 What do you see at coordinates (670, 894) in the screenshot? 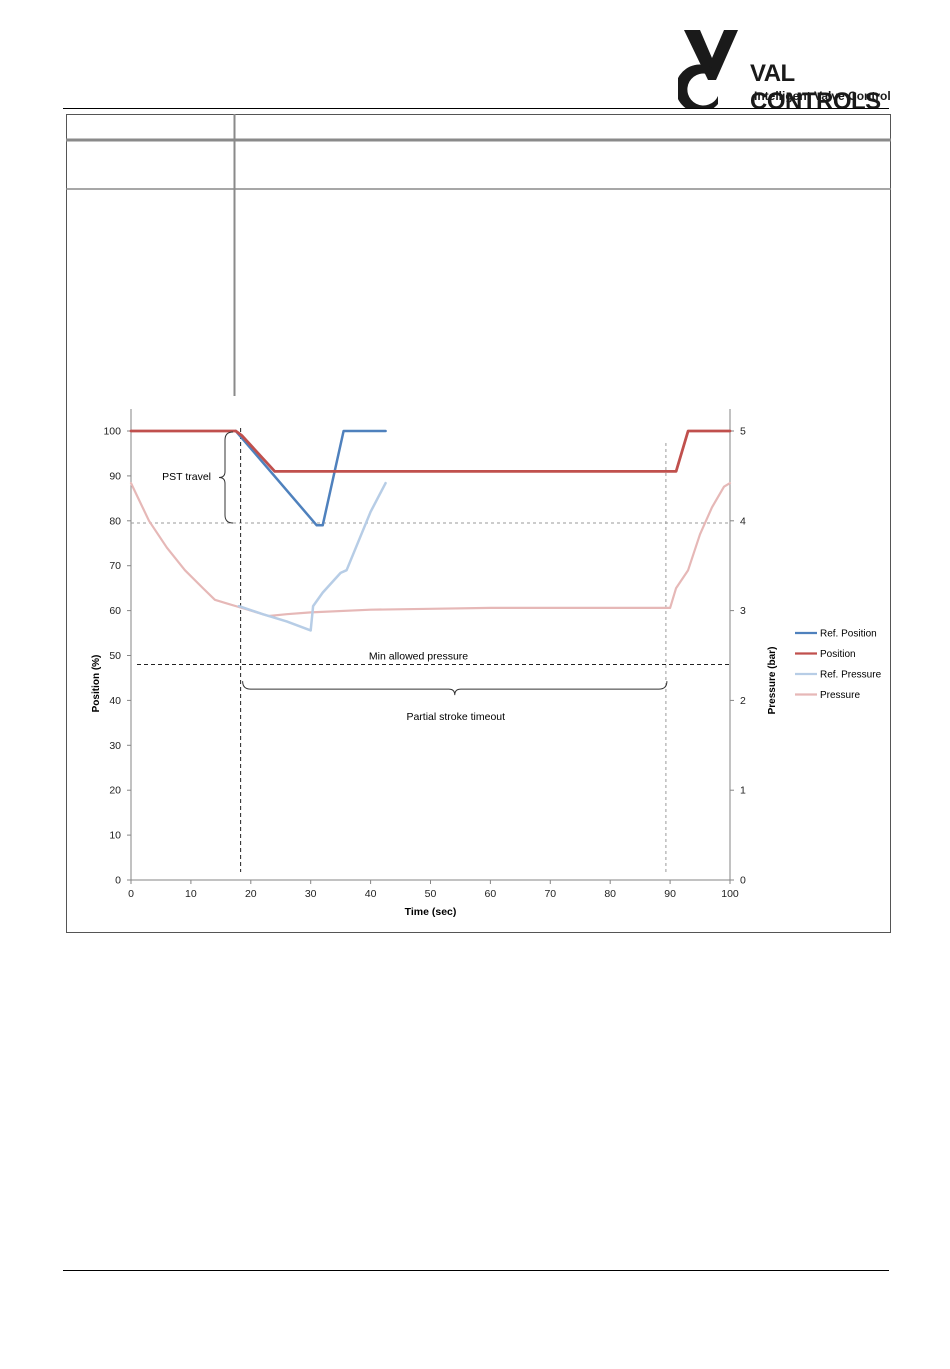
I see `x-tick-label: 90` at bounding box center [670, 894].